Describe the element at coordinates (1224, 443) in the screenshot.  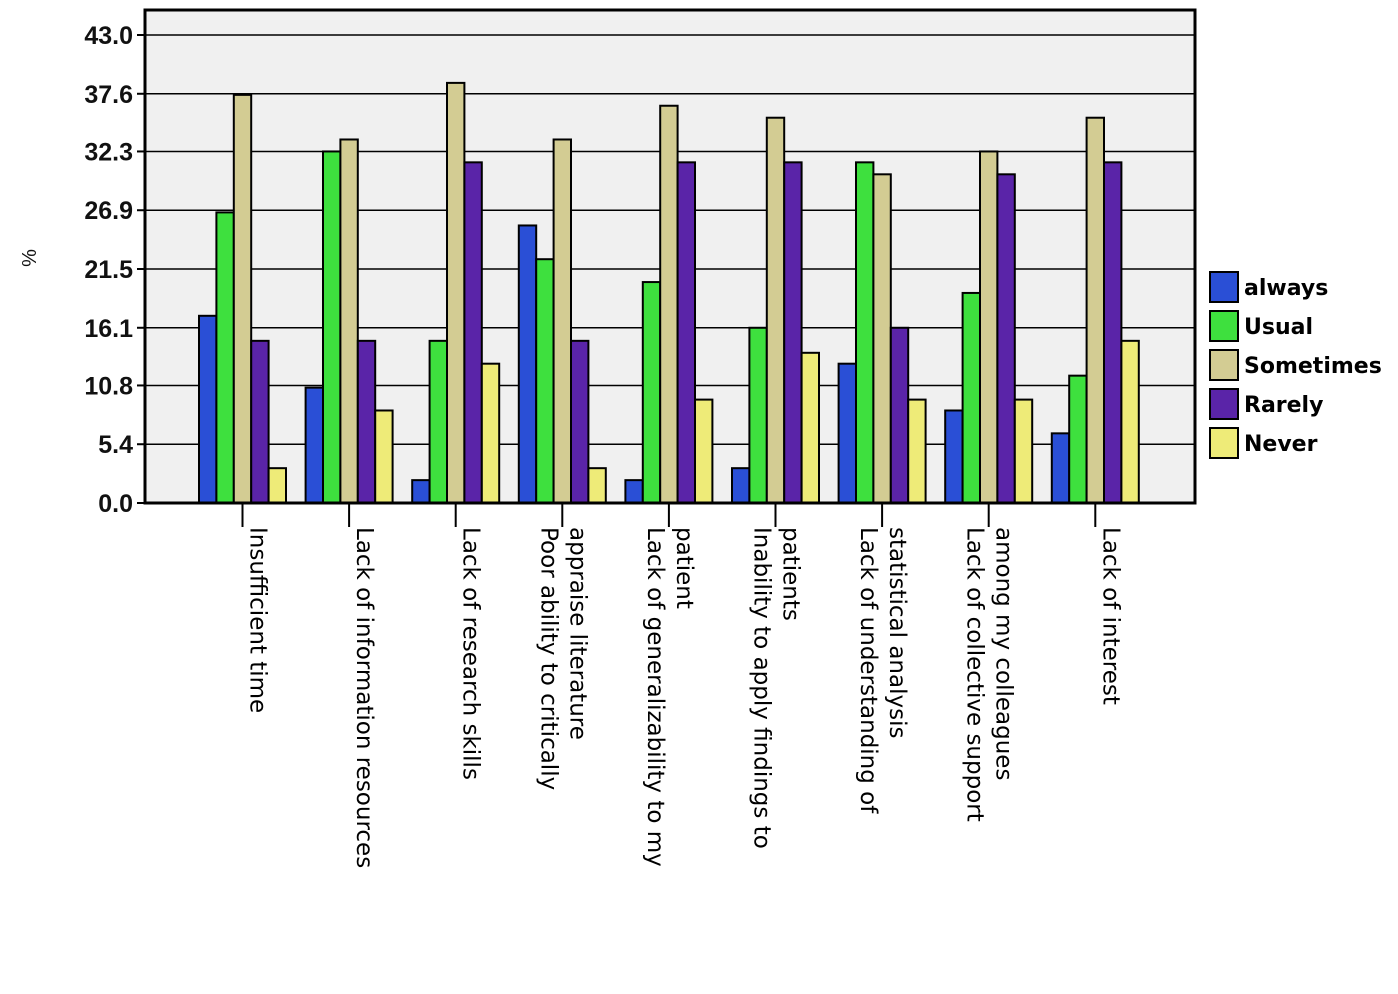
I see `legend-swatch-never` at that location.